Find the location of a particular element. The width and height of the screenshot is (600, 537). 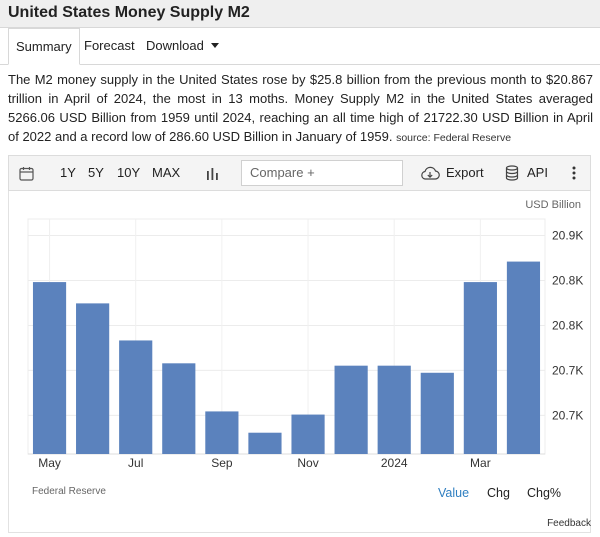

bar-aug-2023 is located at coordinates (179, 408).